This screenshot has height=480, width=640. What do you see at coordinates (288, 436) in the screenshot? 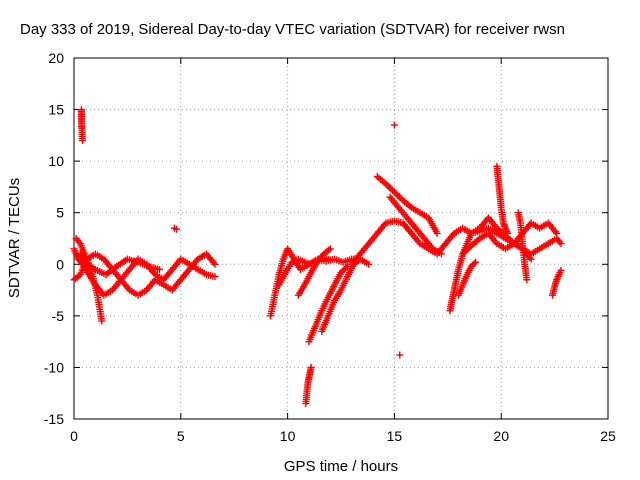
I see `x-tick-label: 10` at bounding box center [288, 436].